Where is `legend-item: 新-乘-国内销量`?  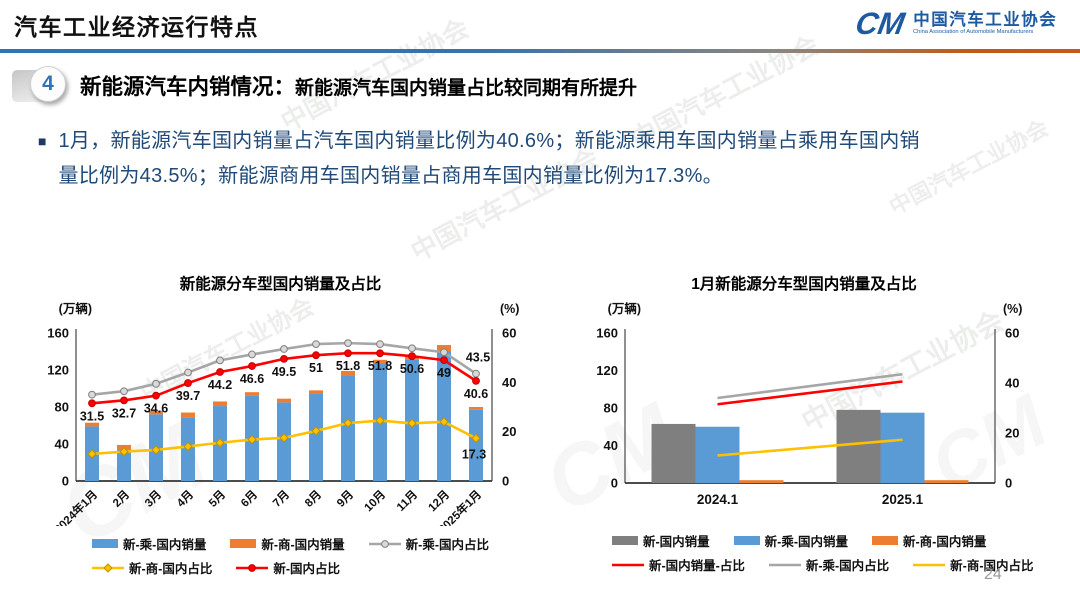 legend-item: 新-乘-国内销量 is located at coordinates (149, 543).